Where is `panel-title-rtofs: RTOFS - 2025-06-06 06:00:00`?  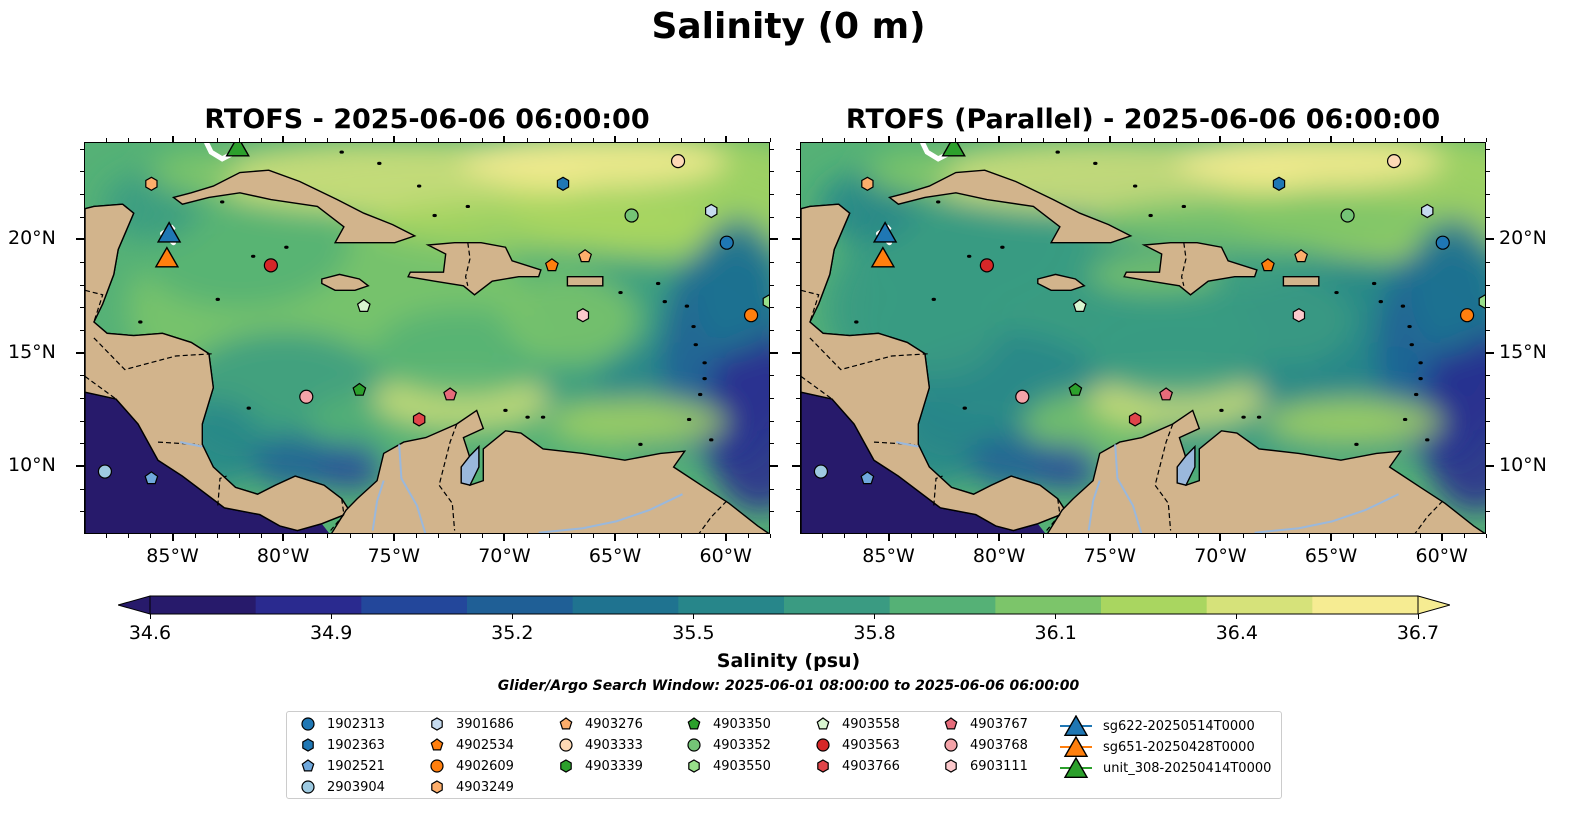 panel-title-rtofs: RTOFS - 2025-06-06 06:00:00 is located at coordinates (427, 119).